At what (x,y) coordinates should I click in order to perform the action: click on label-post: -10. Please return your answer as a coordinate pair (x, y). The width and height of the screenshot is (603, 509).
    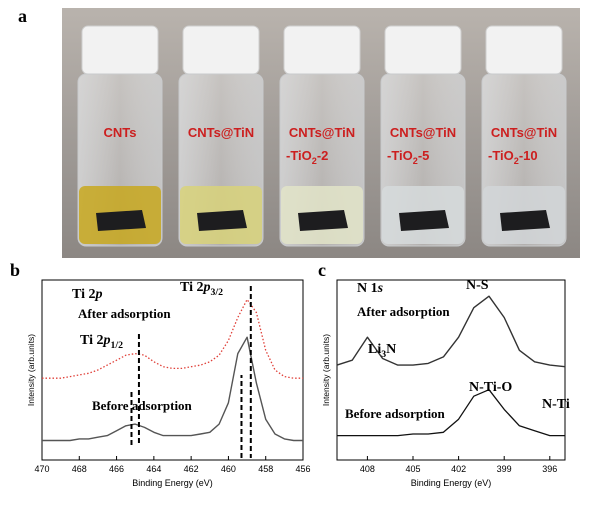
    Looking at the image, I should click on (528, 155).